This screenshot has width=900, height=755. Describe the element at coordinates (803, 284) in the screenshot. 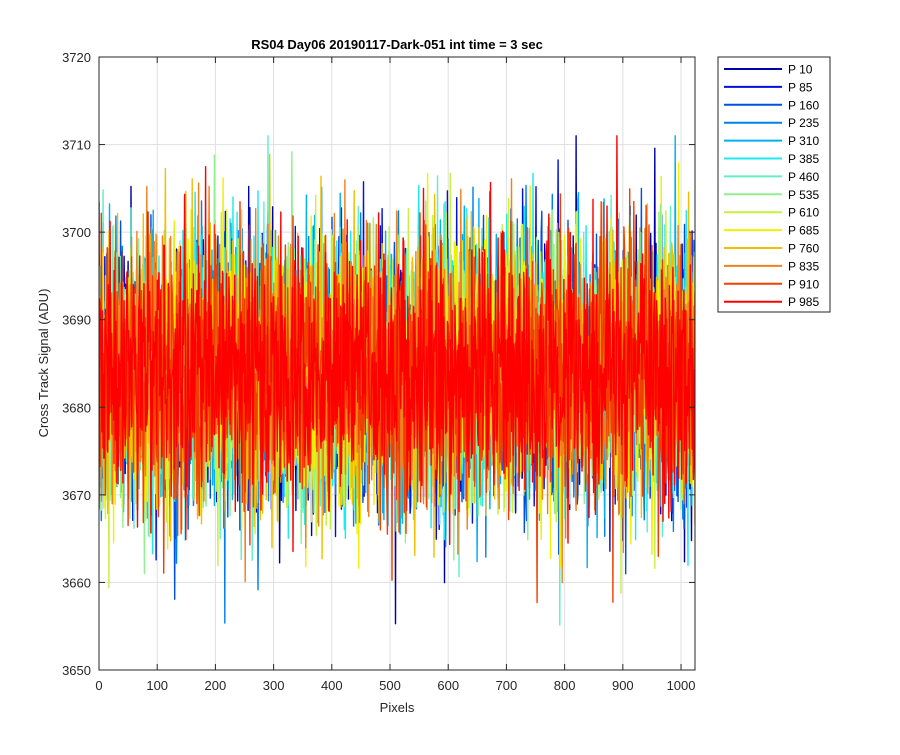

I see `legend-entry: P 910` at that location.